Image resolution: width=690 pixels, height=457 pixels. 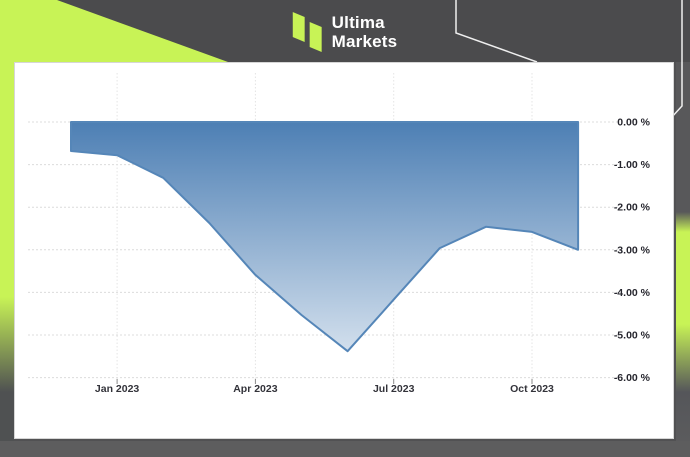 I want to click on y-axis-label: -6.00 %, so click(x=632, y=378).